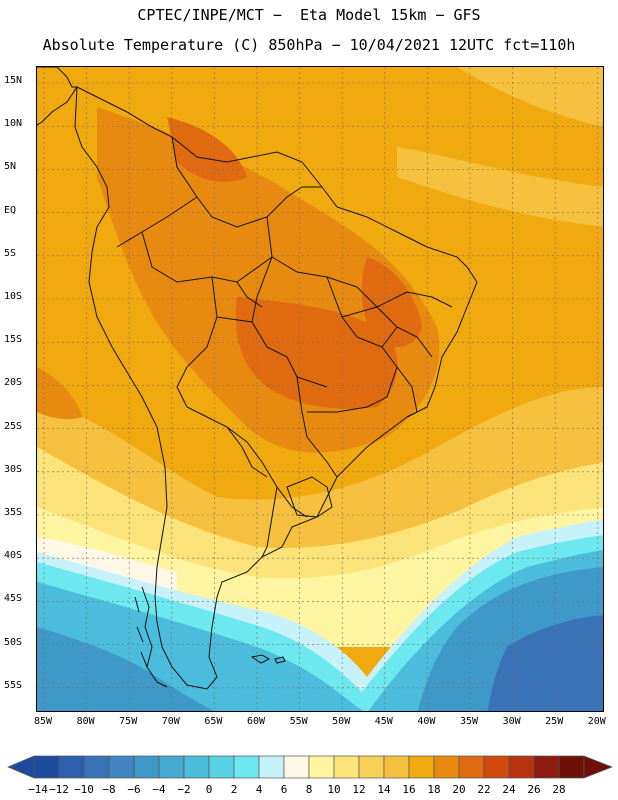  I want to click on longitude-label: 60W, so click(256, 721).